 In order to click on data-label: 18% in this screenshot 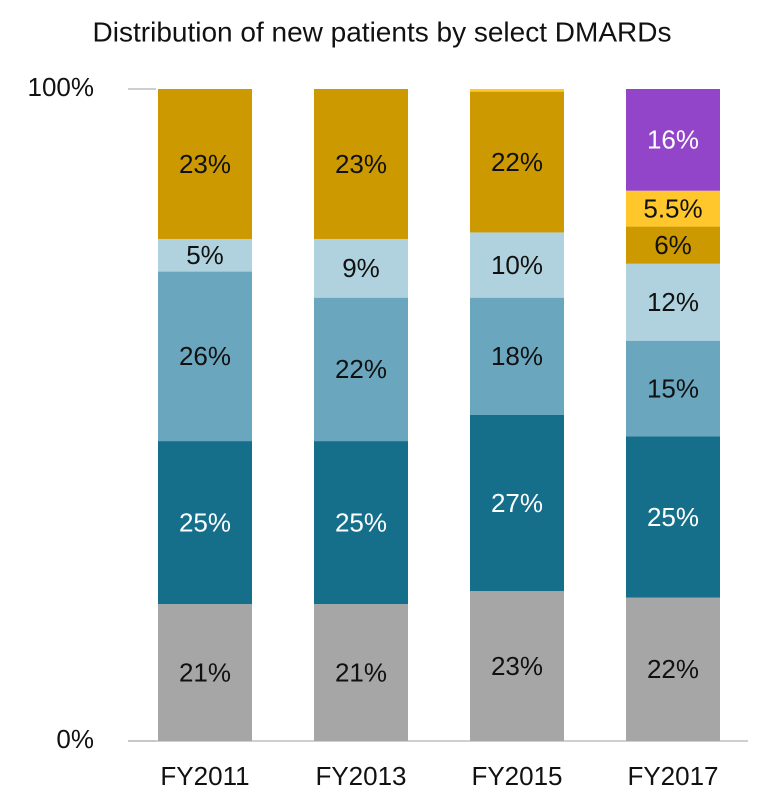, I will do `click(517, 356)`.